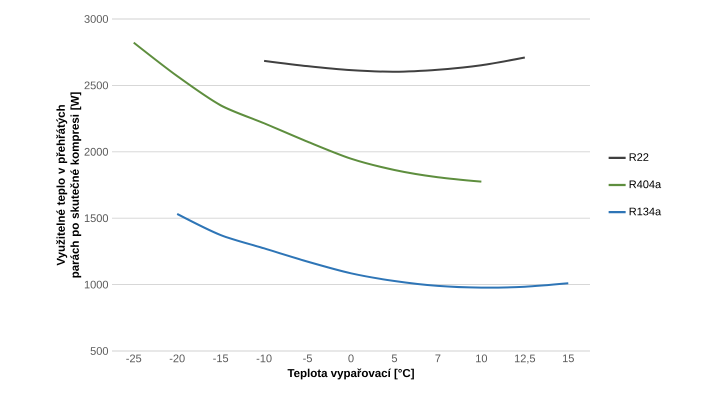  I want to click on y-tick-label: 3000, so click(96, 19).